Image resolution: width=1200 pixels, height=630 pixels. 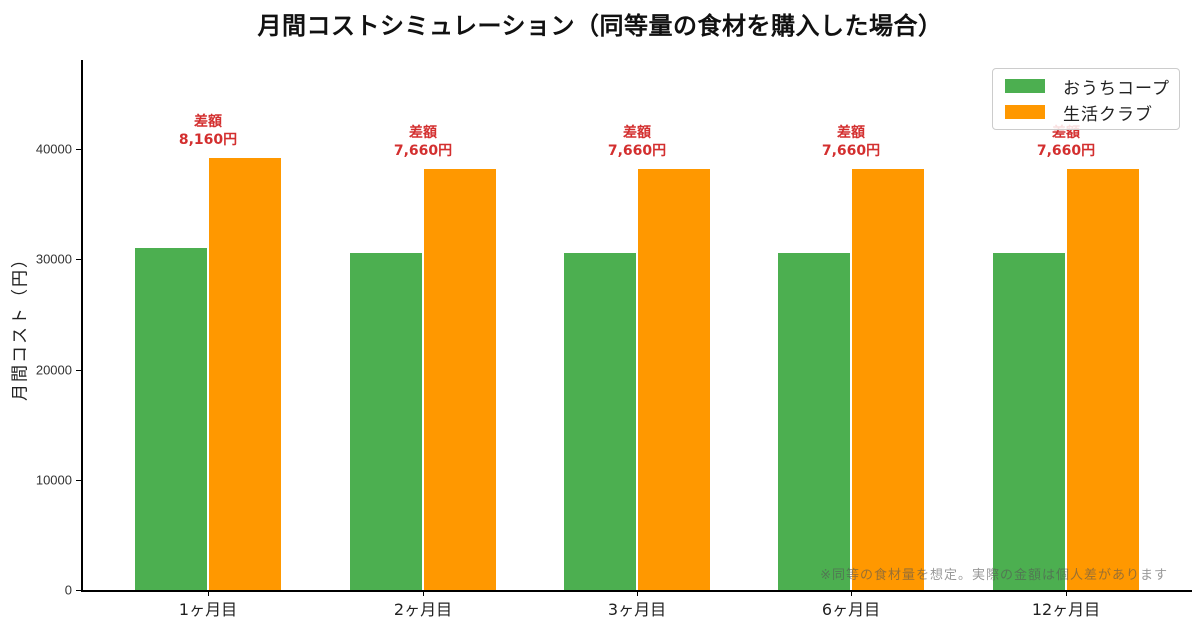 I want to click on legend-item-ouchi-coop: おうちコープ, so click(x=1087, y=87).